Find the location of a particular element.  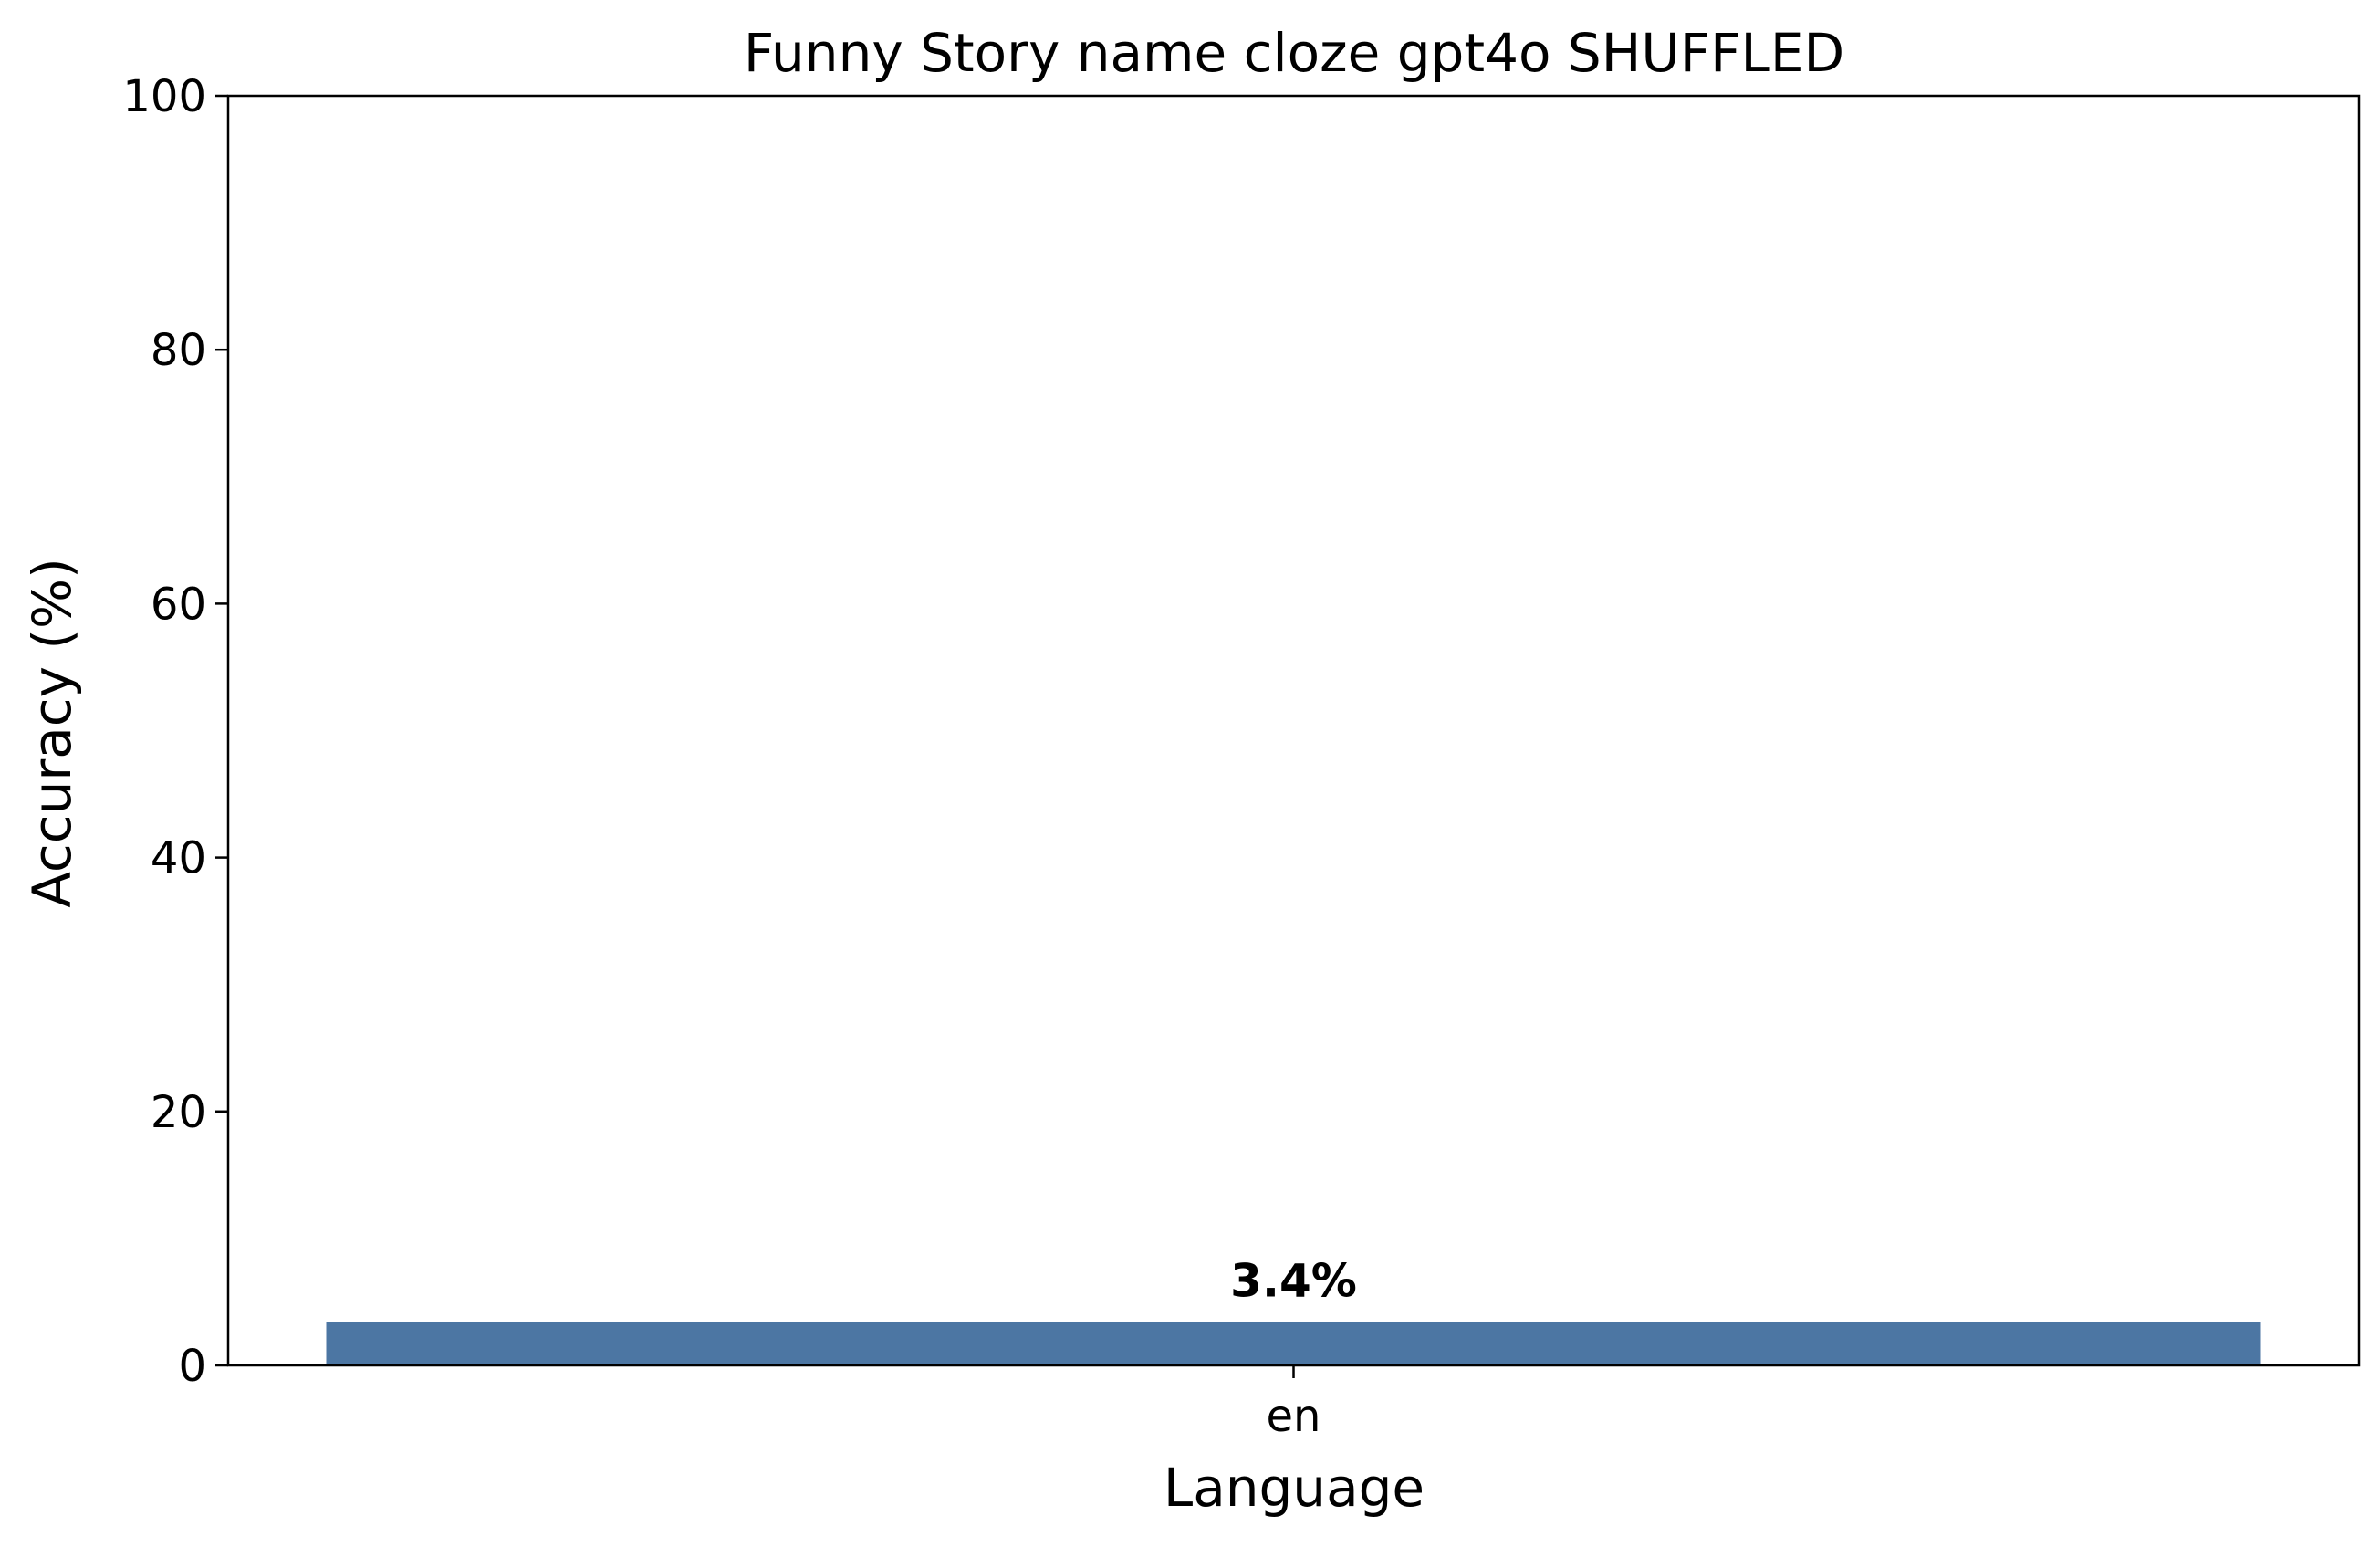

x-tick-label: en is located at coordinates (1294, 1416).